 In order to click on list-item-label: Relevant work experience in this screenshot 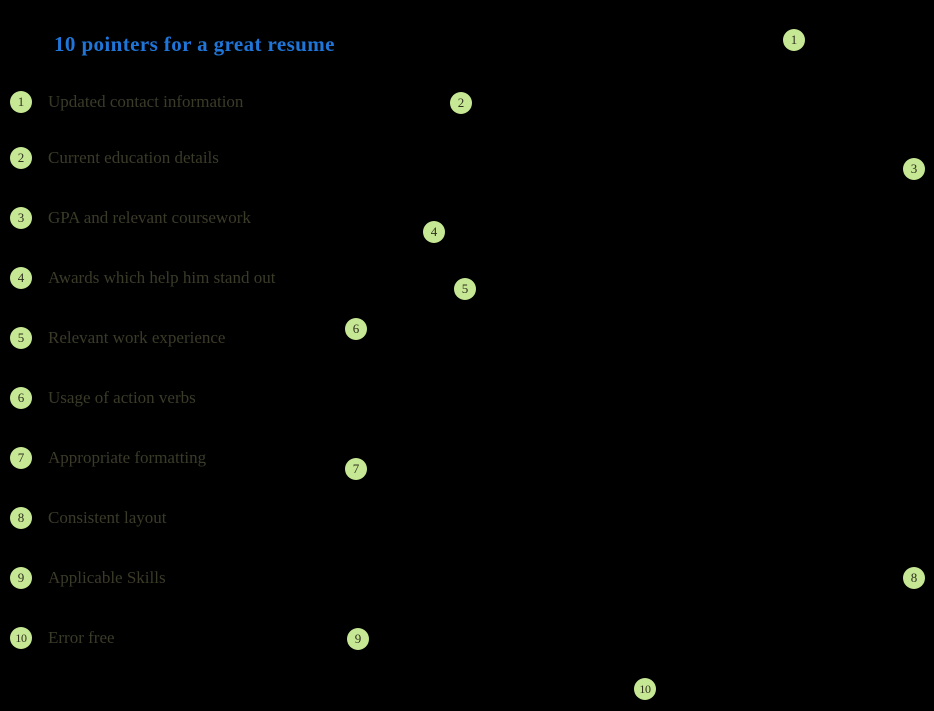, I will do `click(137, 337)`.